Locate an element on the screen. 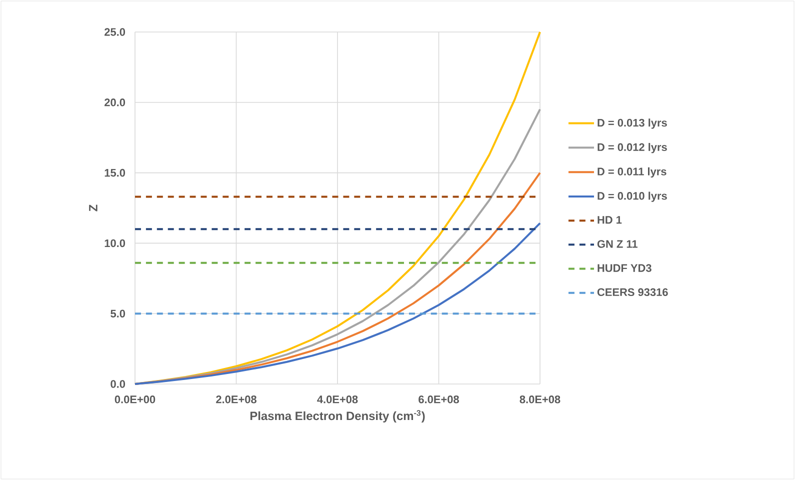 The height and width of the screenshot is (480, 795). y-tick-label: 10.0 is located at coordinates (115, 243).